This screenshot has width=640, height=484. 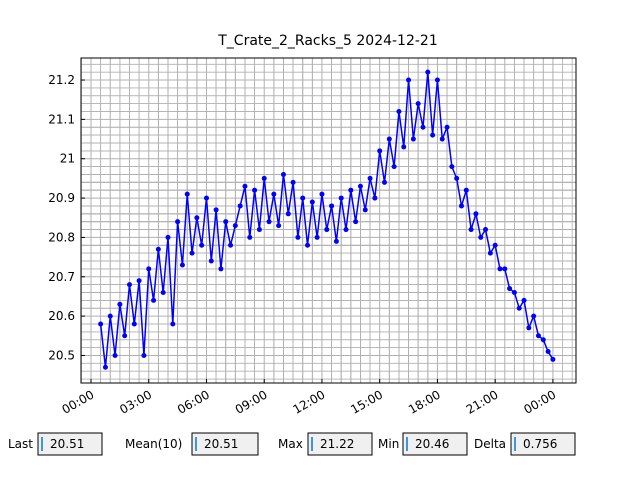 What do you see at coordinates (251, 401) in the screenshot?
I see `x-tick-label: 09:00` at bounding box center [251, 401].